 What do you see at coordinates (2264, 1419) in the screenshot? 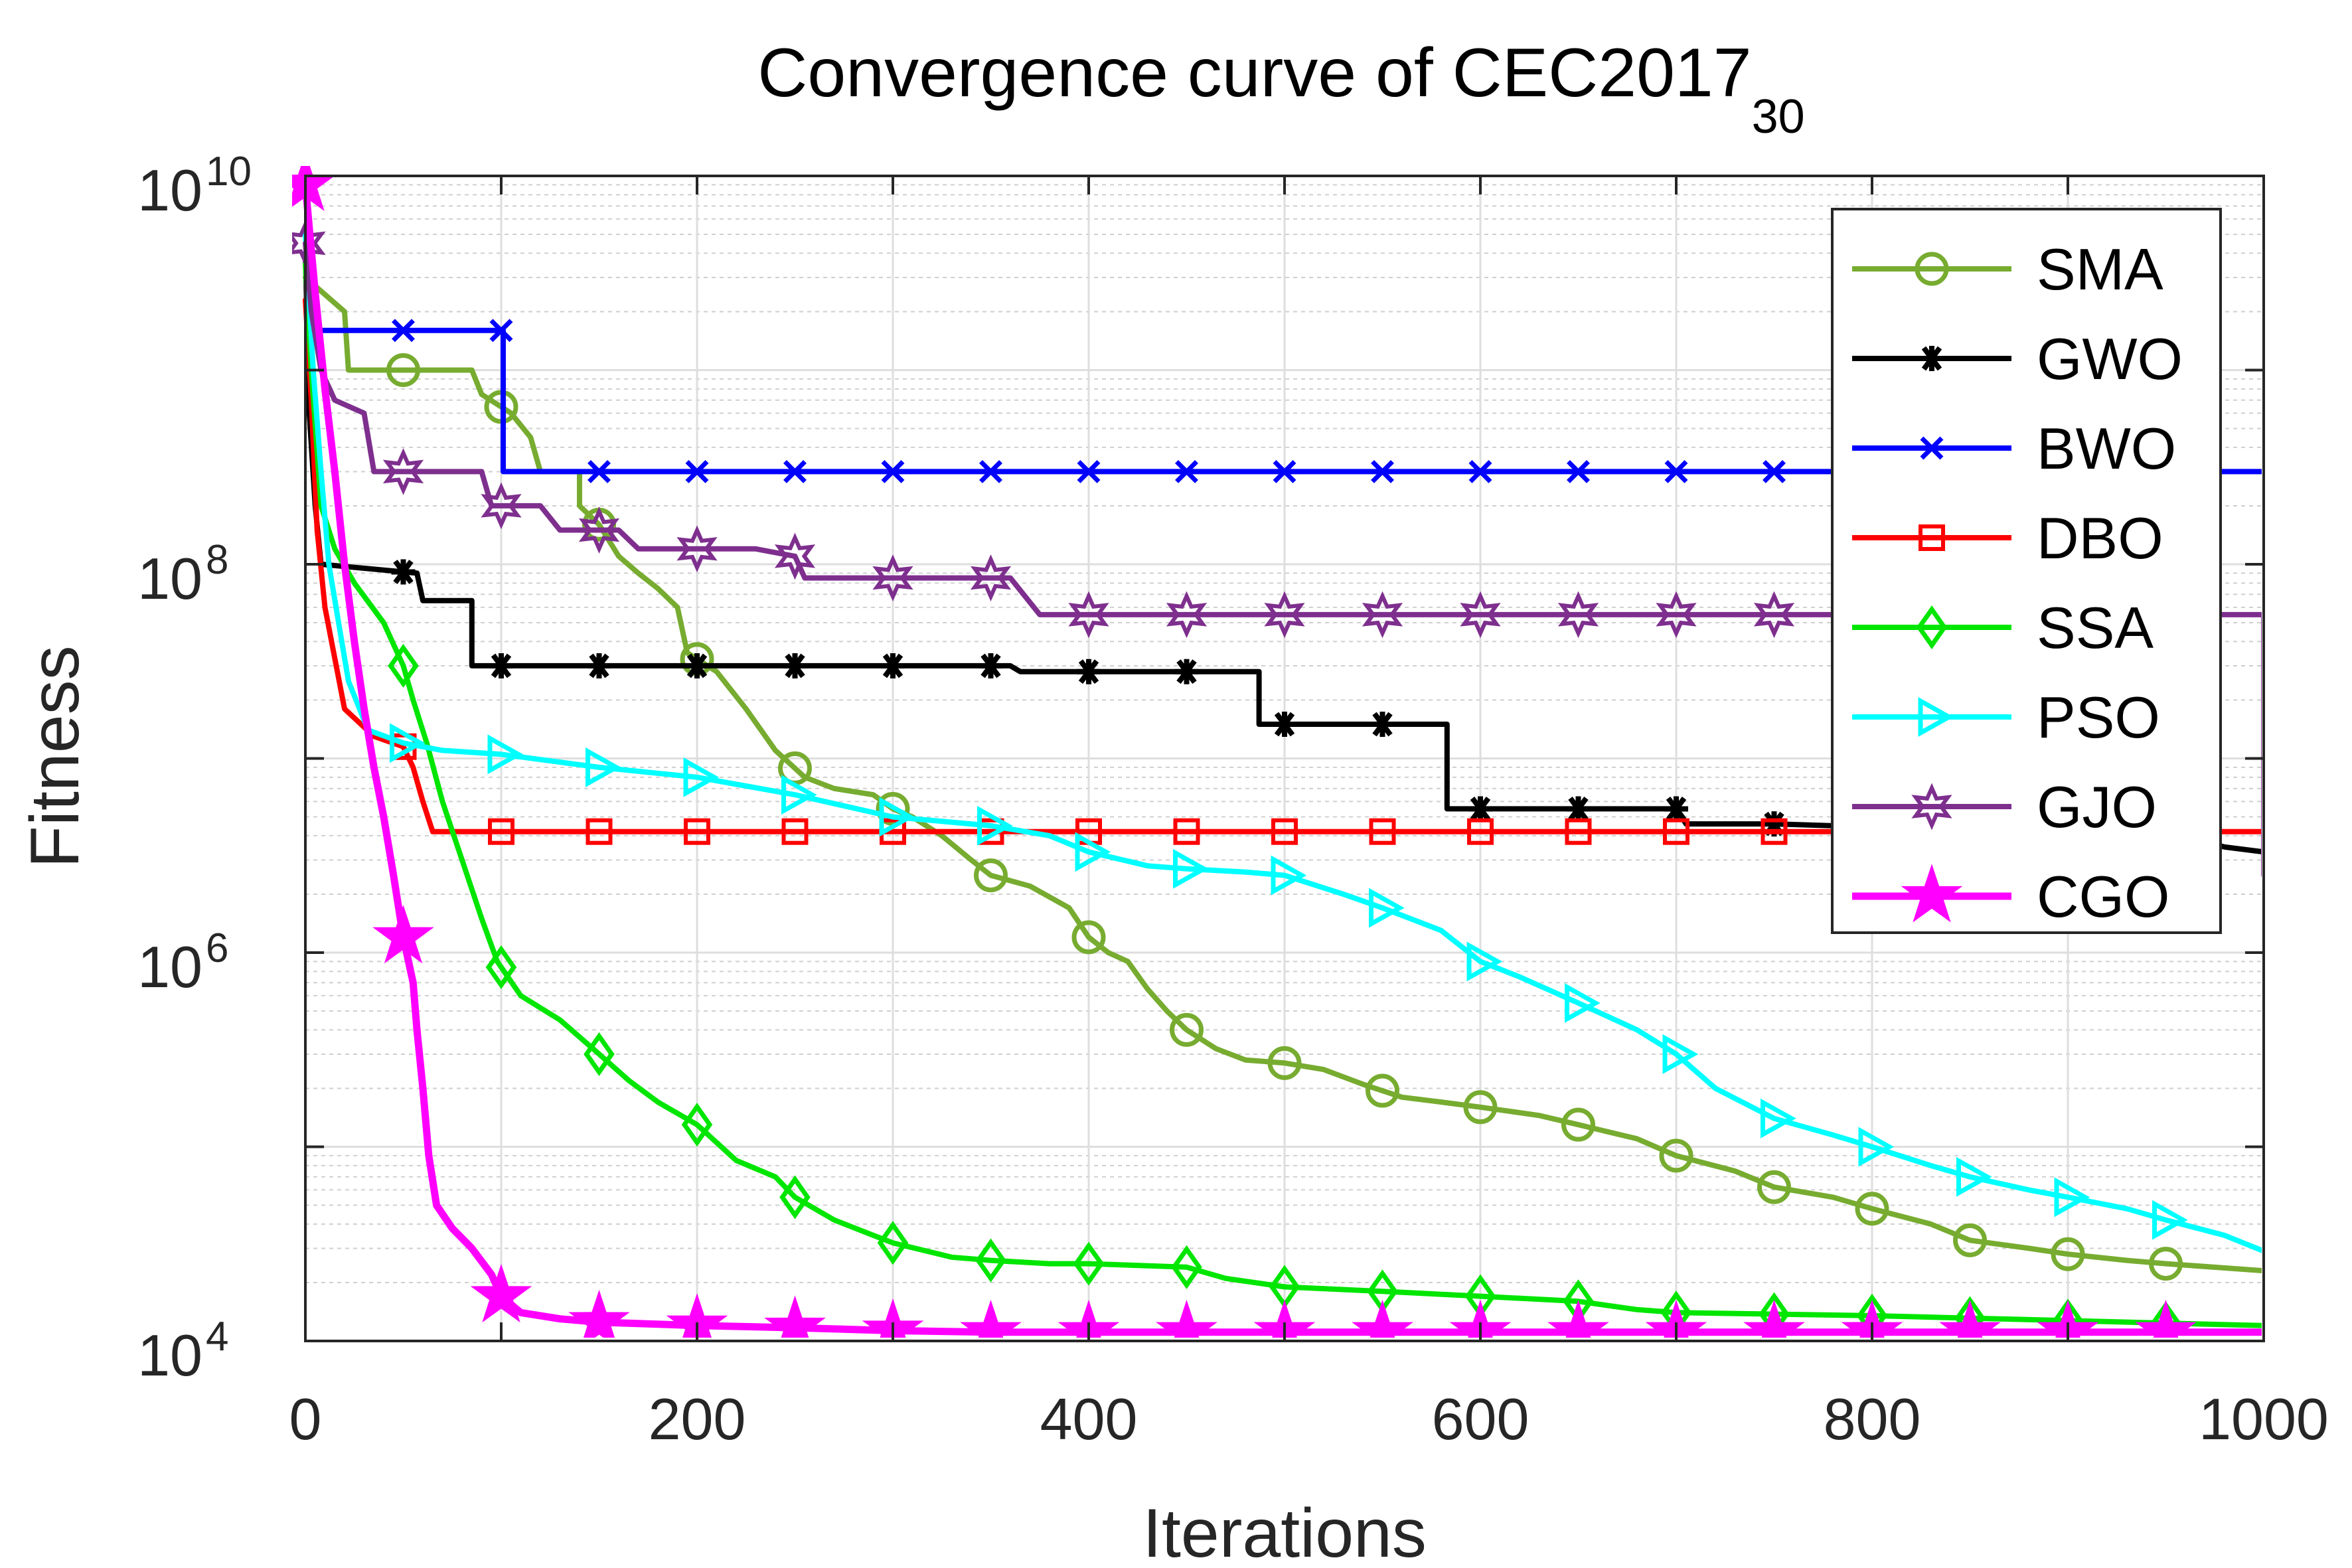
I see `x-tick-label: 1000` at bounding box center [2264, 1419].